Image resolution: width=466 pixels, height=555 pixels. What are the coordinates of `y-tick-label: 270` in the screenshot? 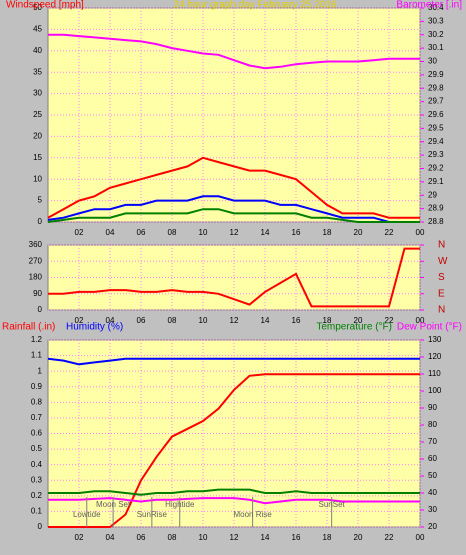 It's located at (36, 260).